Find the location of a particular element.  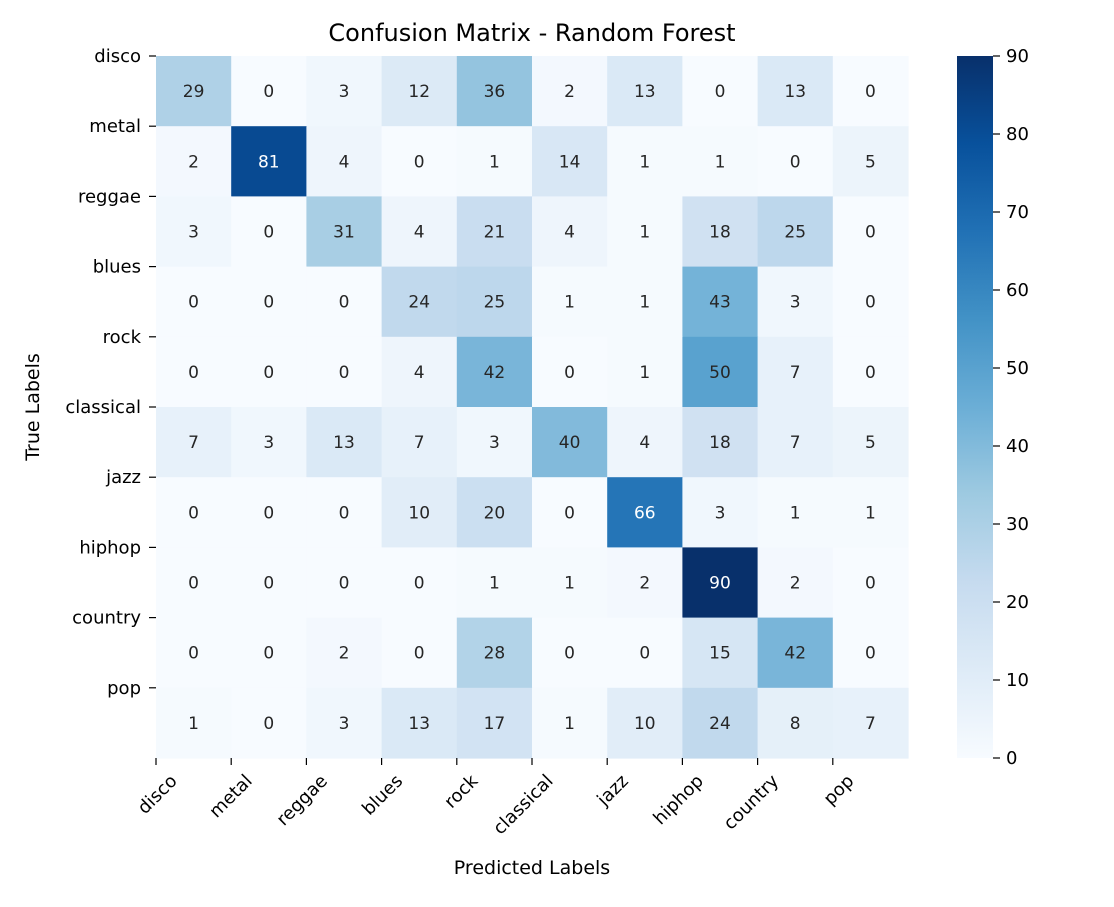

y-tick-label: hiphop is located at coordinates (110, 547).